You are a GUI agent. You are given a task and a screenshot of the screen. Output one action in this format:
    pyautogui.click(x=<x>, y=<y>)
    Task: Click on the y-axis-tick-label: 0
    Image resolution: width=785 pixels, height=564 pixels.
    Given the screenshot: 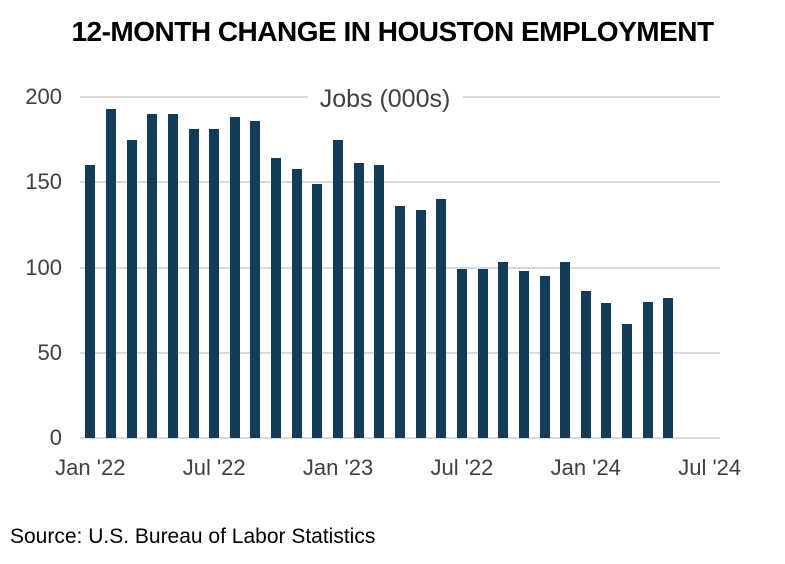 What is the action you would take?
    pyautogui.click(x=55, y=437)
    